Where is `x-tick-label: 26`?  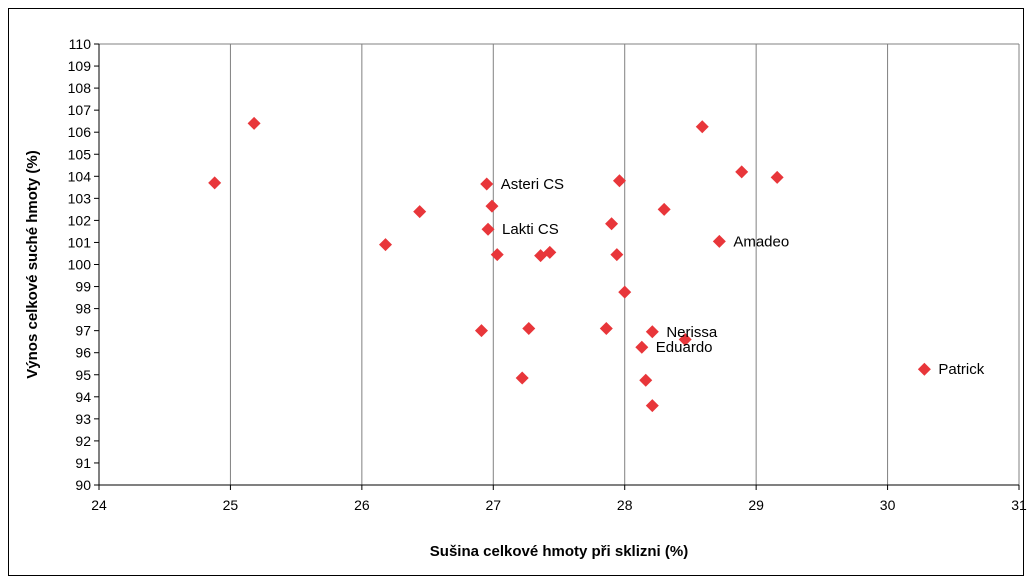 x-tick-label: 26 is located at coordinates (362, 505).